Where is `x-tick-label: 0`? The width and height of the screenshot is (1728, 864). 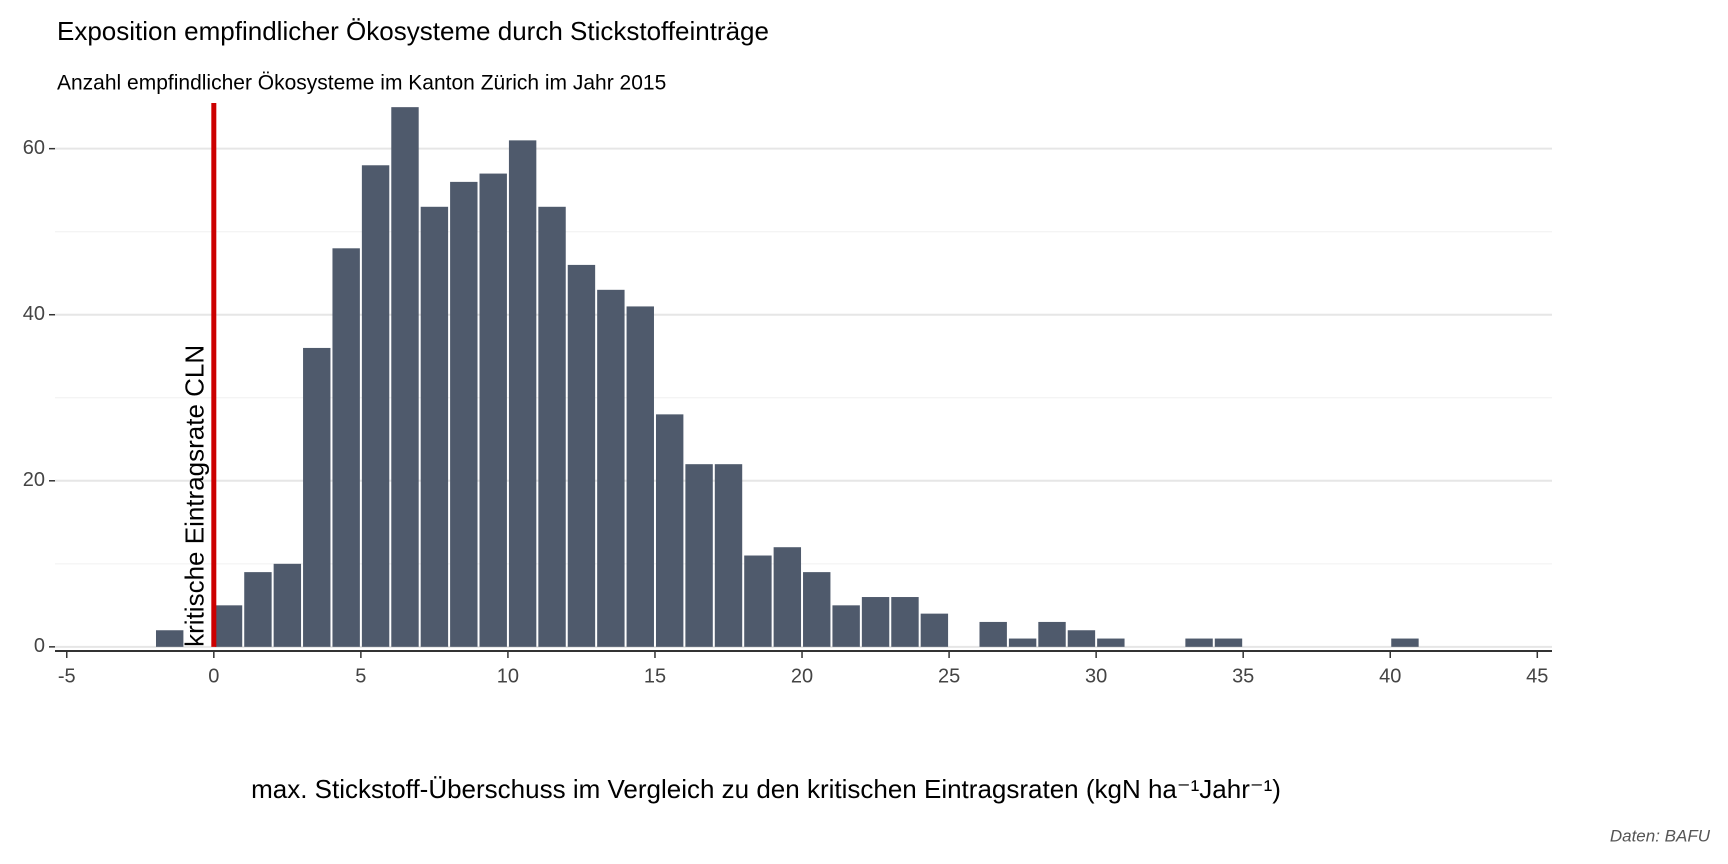 x-tick-label: 0 is located at coordinates (213, 676).